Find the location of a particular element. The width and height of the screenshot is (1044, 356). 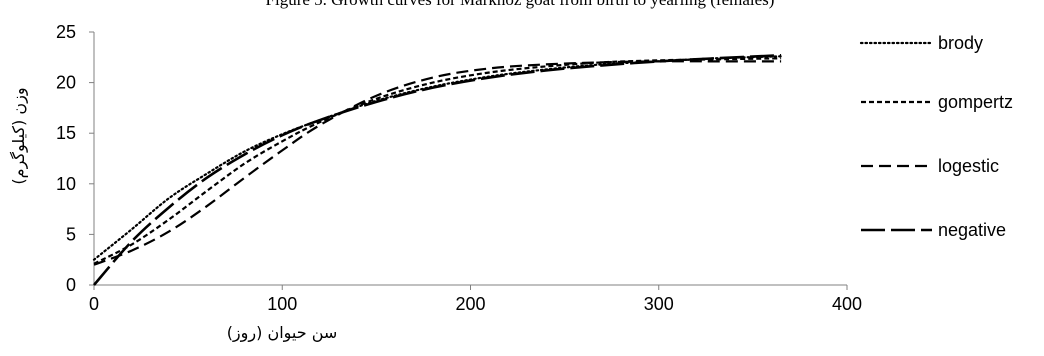

y-tick-label: 25 is located at coordinates (66, 32).